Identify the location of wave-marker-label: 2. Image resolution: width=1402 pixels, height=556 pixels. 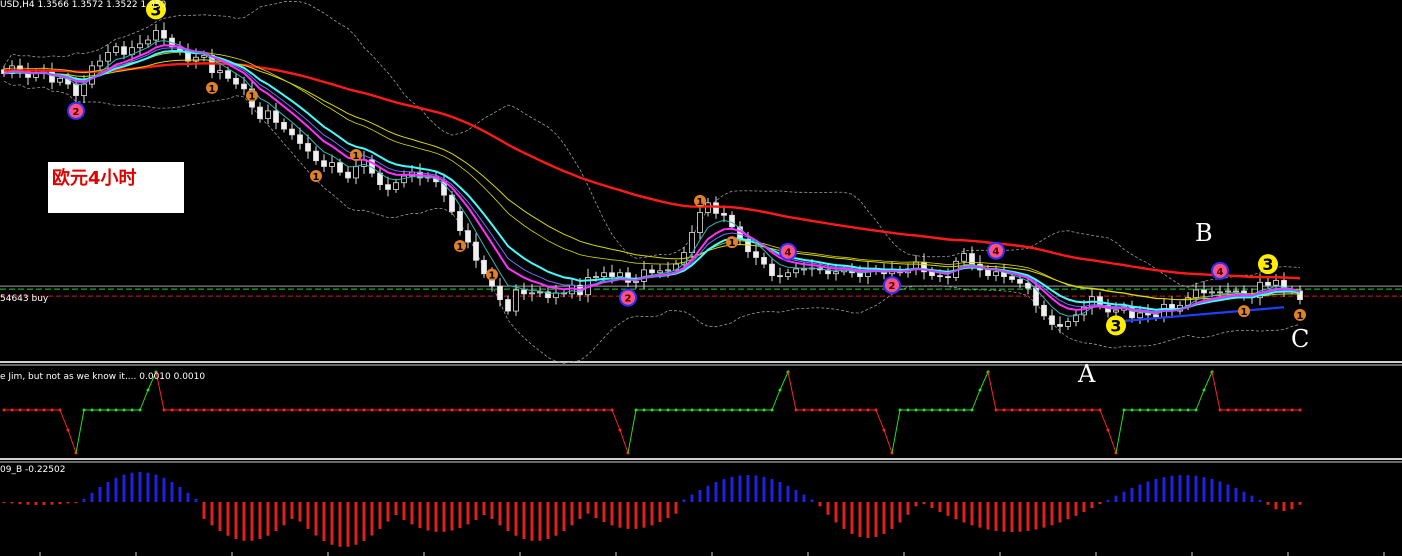
(628, 299).